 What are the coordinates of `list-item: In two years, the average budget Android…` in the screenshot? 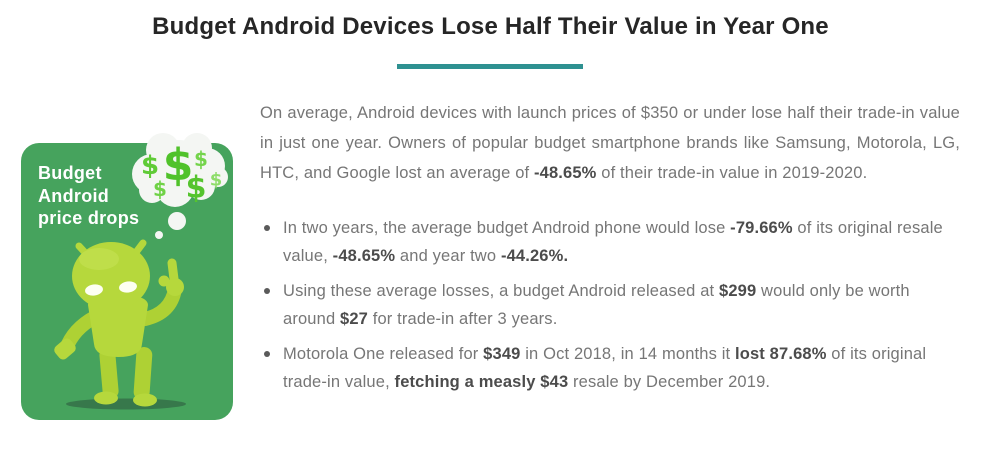 It's located at (610, 242).